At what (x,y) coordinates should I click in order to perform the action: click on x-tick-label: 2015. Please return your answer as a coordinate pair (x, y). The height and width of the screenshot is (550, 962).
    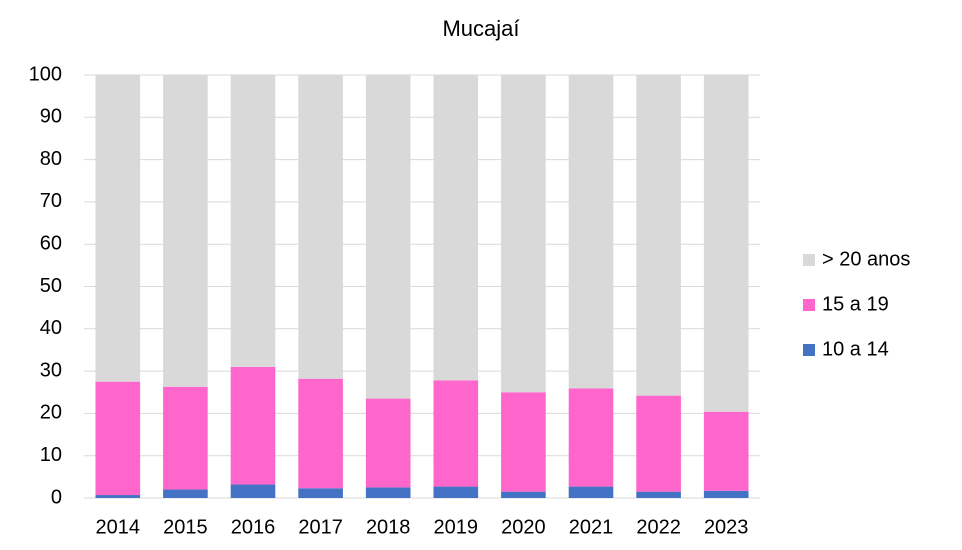
    Looking at the image, I should click on (185, 527).